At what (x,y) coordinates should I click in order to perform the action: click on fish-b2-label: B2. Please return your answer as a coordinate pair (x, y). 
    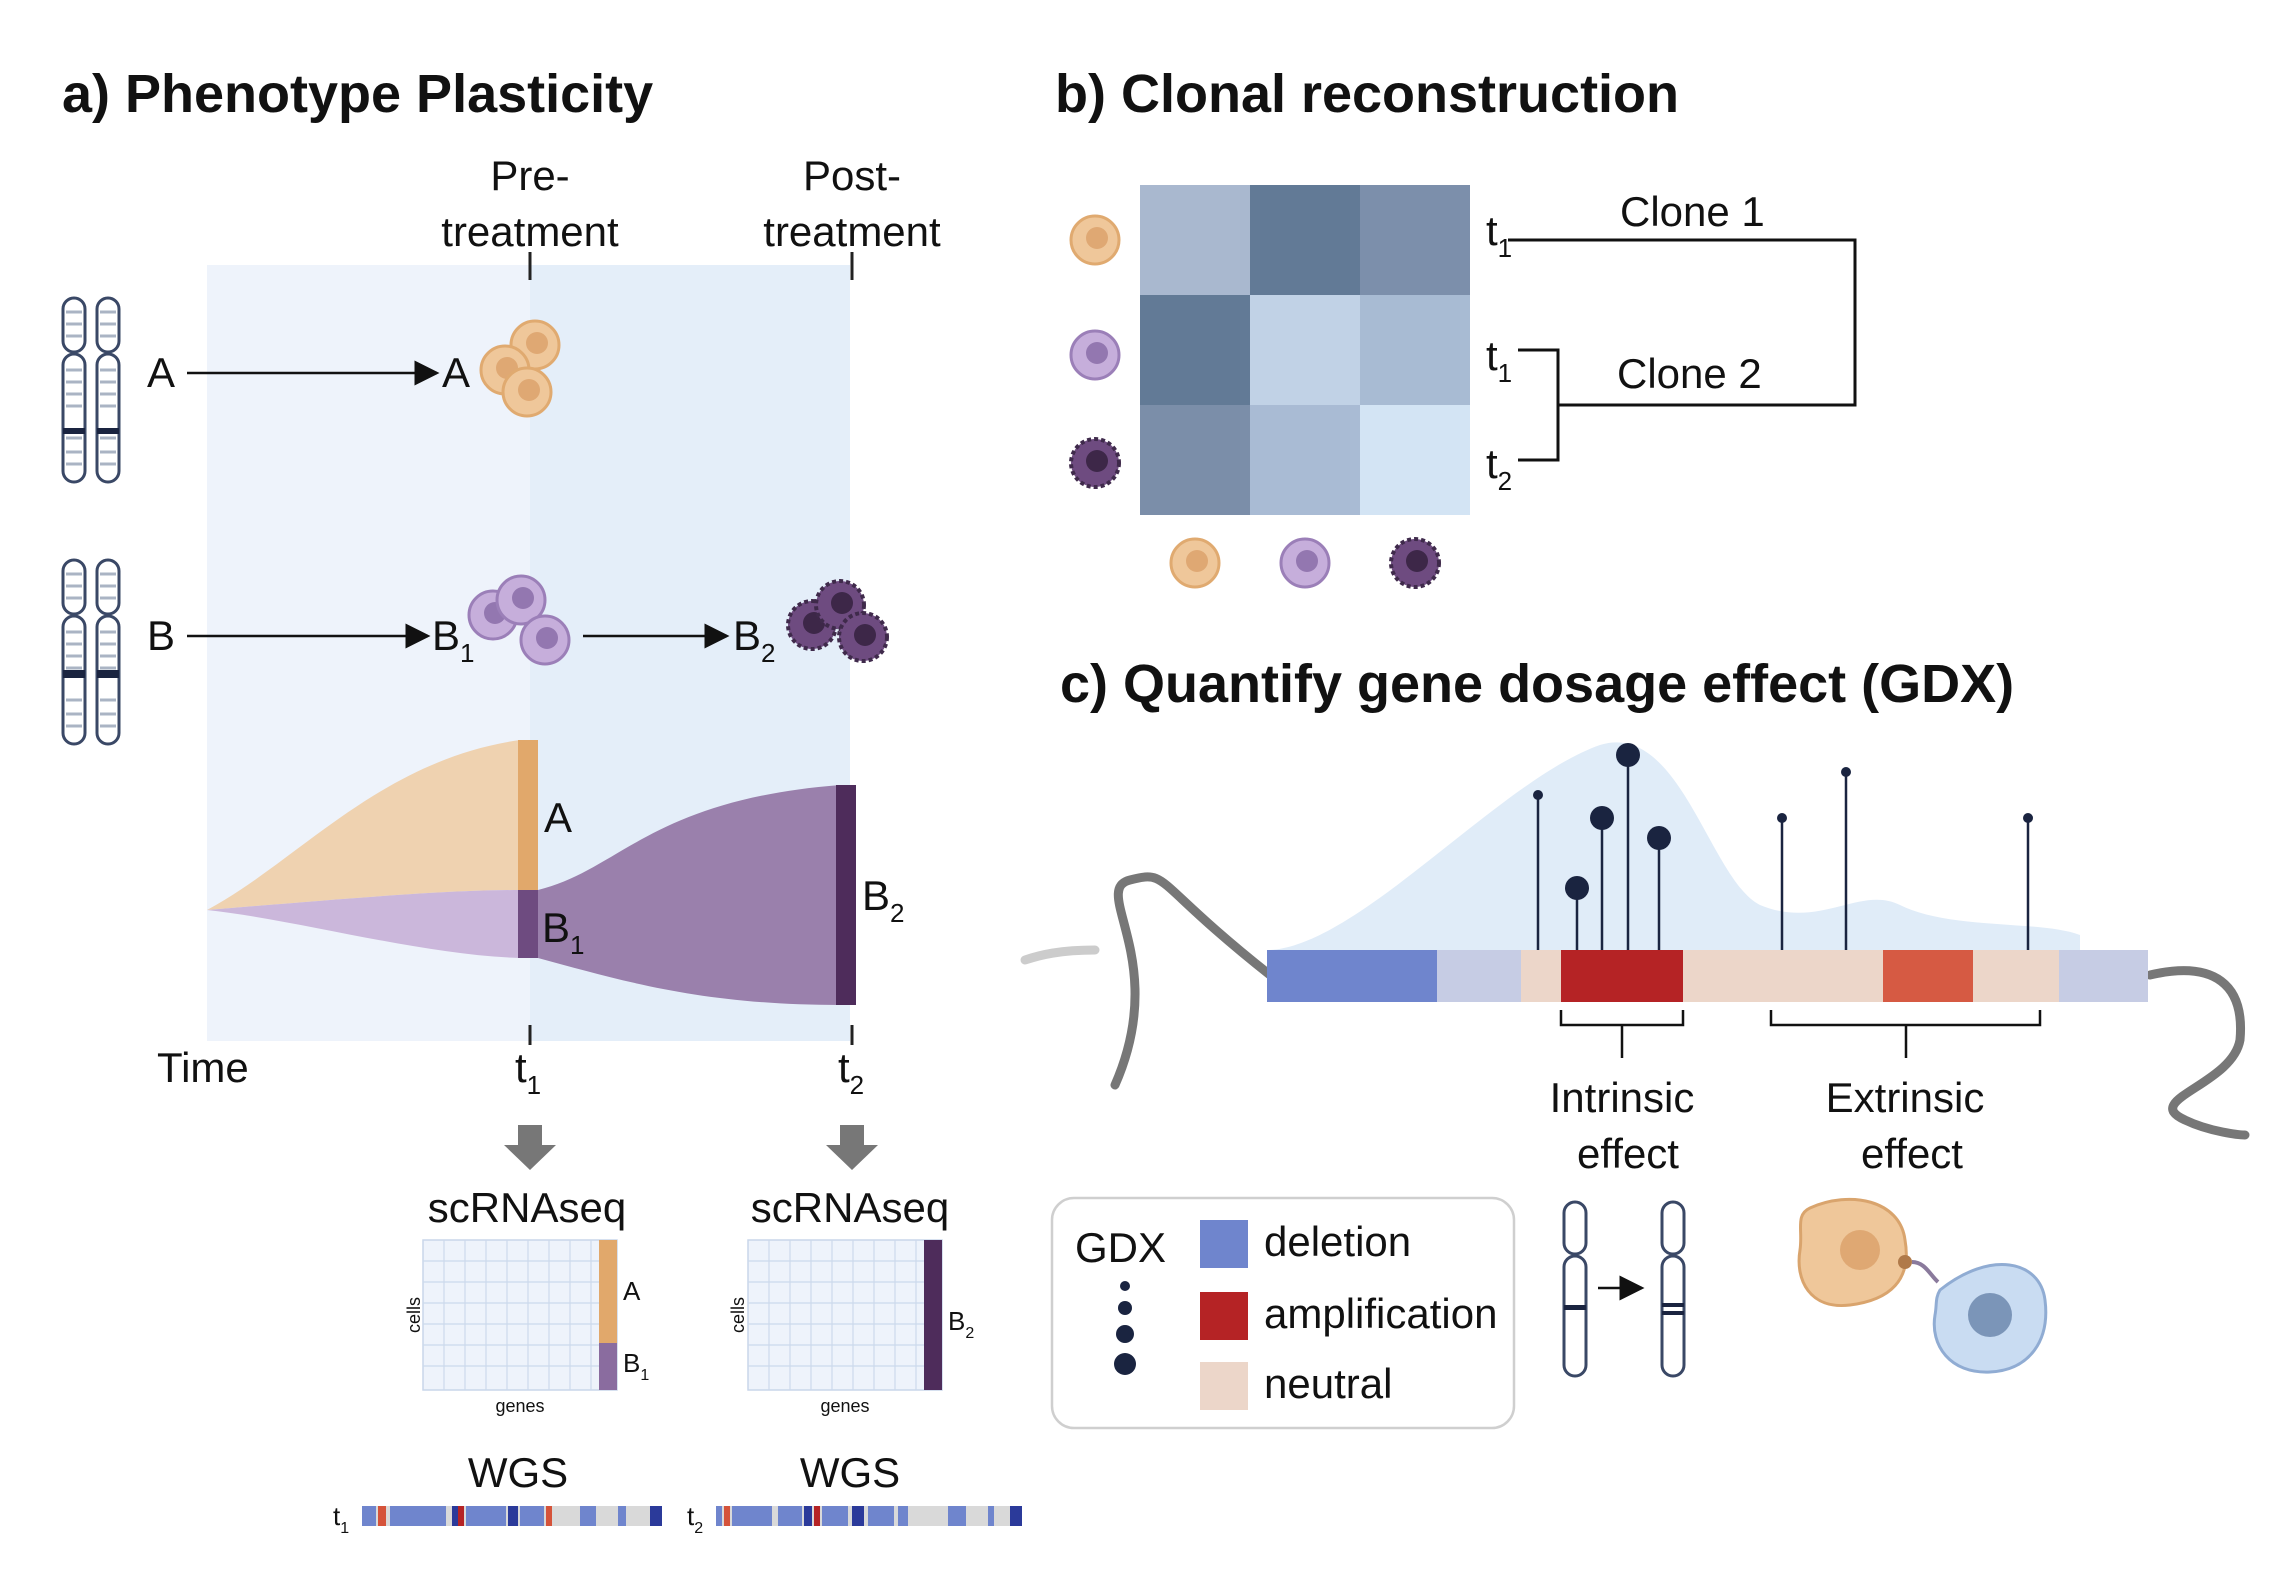
    Looking at the image, I should click on (883, 900).